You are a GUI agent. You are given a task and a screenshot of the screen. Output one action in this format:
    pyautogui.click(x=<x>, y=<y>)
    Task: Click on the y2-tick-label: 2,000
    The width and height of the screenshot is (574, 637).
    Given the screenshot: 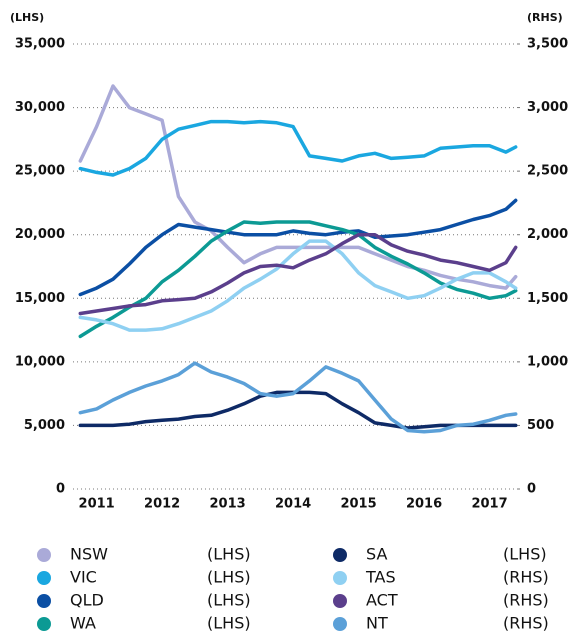 What is the action you would take?
    pyautogui.click(x=547, y=234)
    